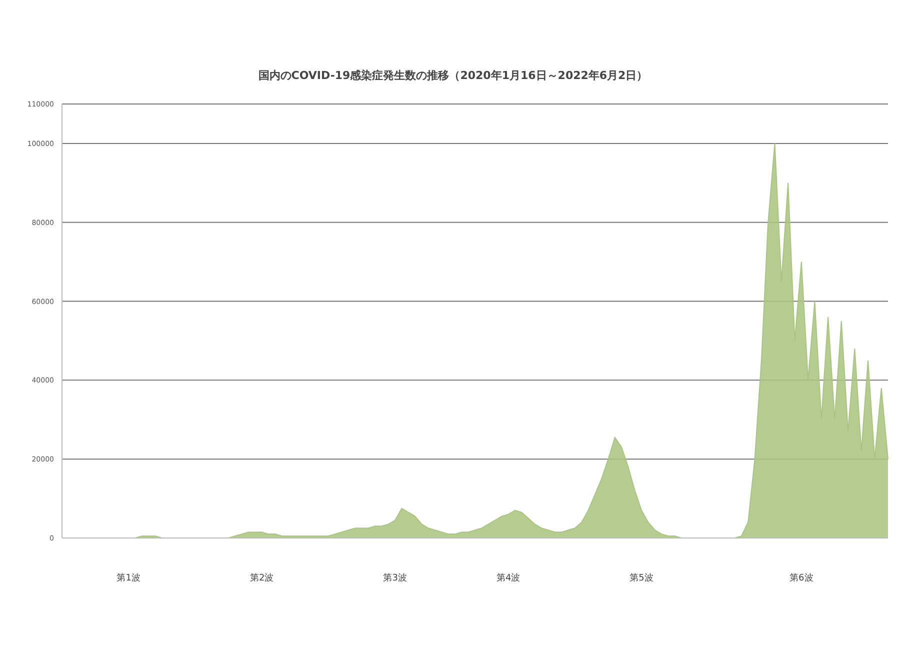 This screenshot has height=655, width=906. I want to click on chart-title: 国内のCOVID-19感染症発生数の推移（2020年1月16日～2022年6月2日）, so click(453, 75).